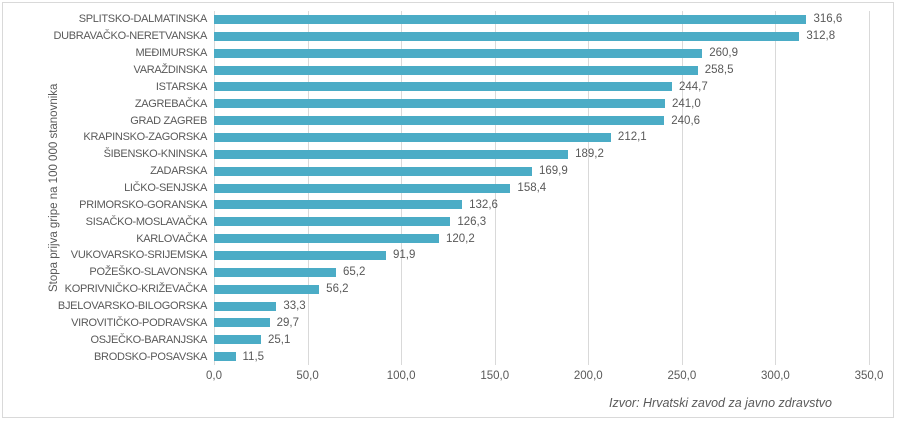 The width and height of the screenshot is (897, 423). I want to click on bar-row: 158,4, so click(541, 188).